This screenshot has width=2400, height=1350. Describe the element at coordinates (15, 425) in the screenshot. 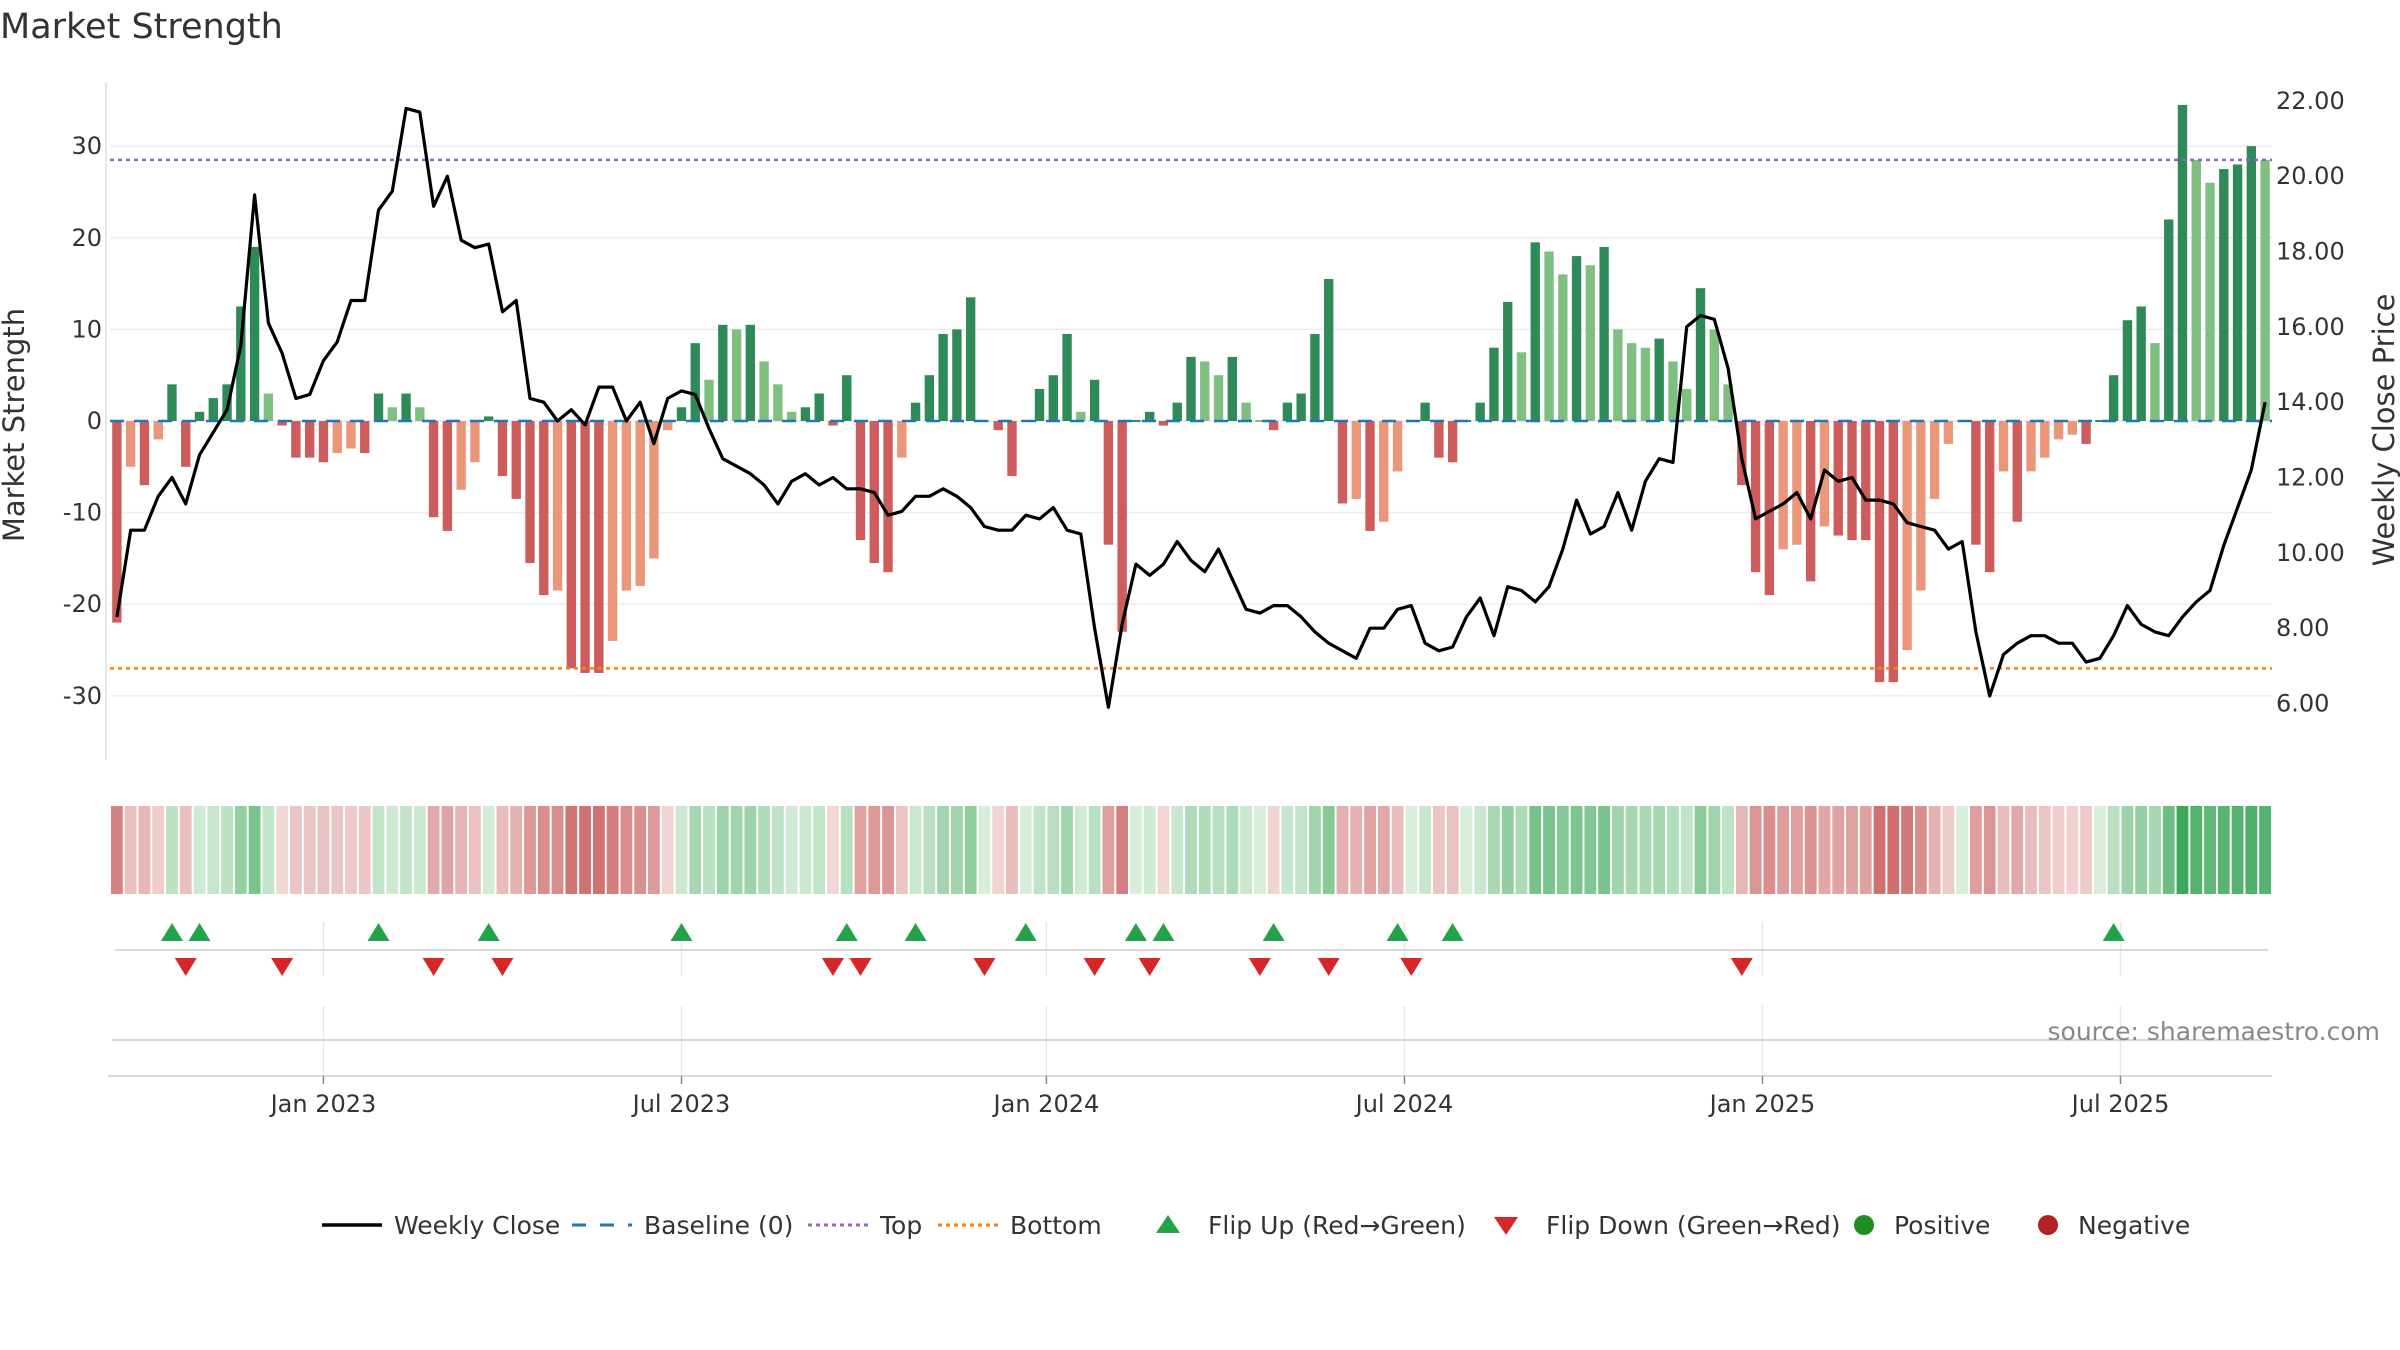

I see `left-axis-label: Market Strength` at that location.